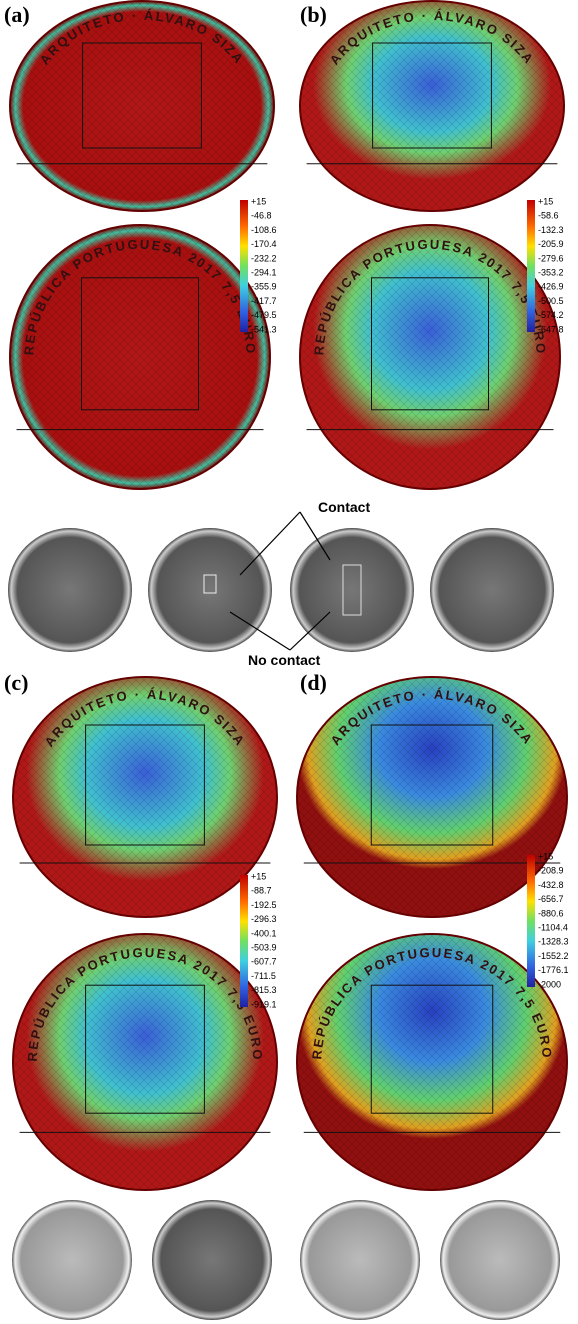  Describe the element at coordinates (264, 287) in the screenshot. I see `colorbar-label: -355.9` at that location.